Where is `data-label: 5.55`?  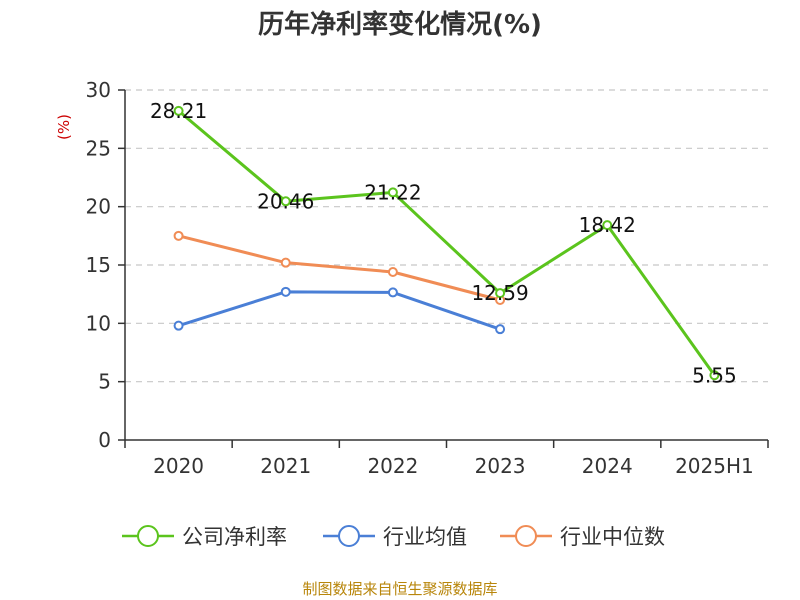 data-label: 5.55 is located at coordinates (714, 375).